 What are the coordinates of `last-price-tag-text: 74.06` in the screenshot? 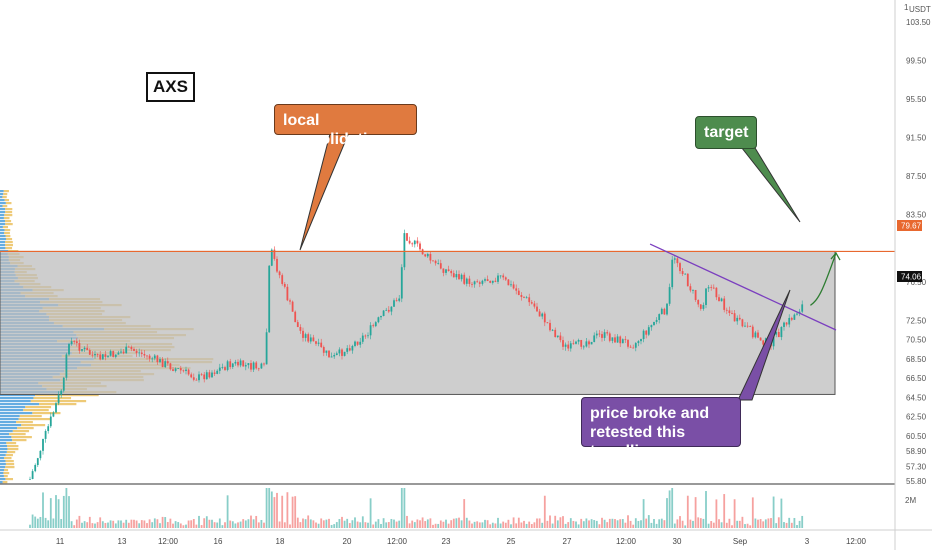 It's located at (911, 277).